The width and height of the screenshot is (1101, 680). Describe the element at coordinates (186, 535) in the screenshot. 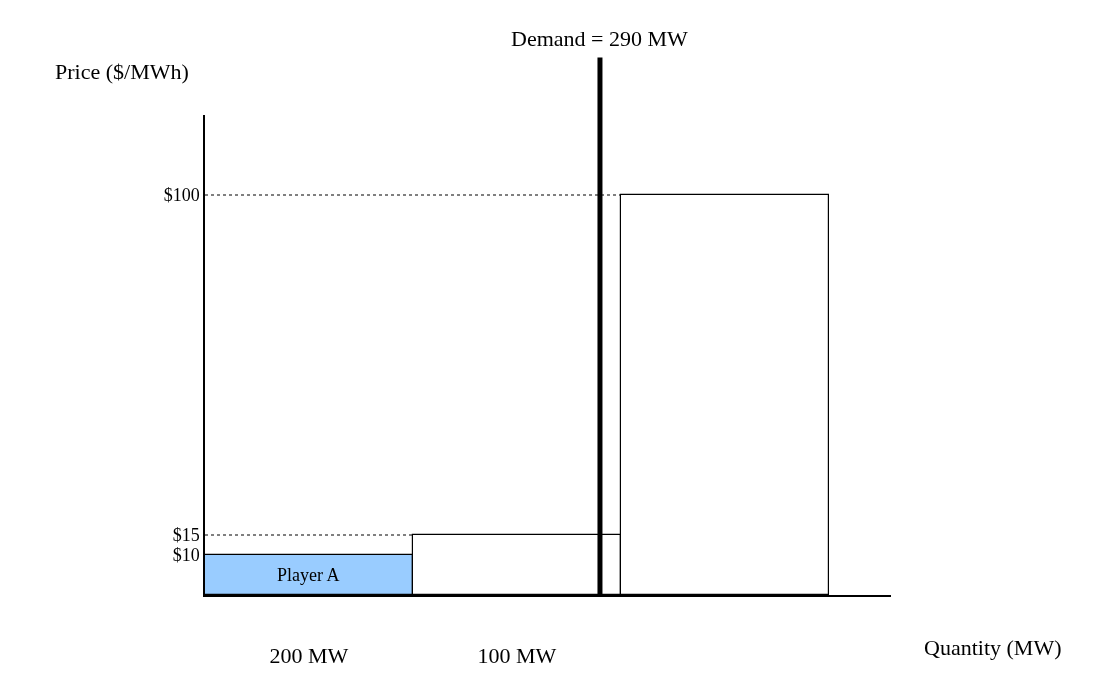

I see `y-tick-label: $15` at that location.